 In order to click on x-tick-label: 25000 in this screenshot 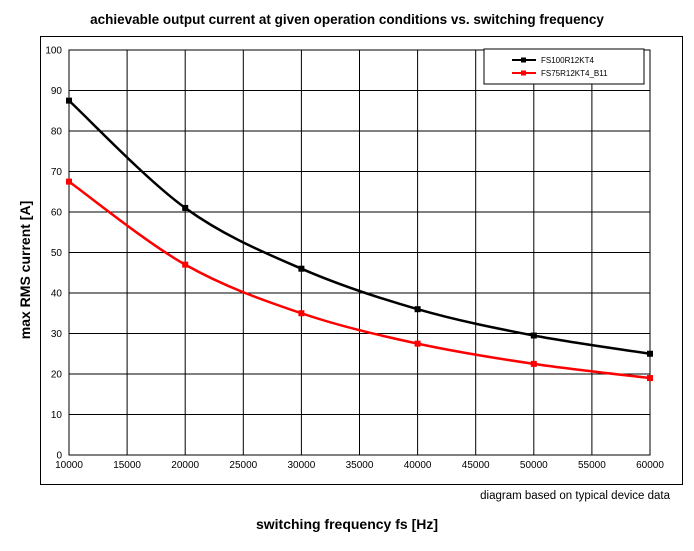, I will do `click(243, 465)`.